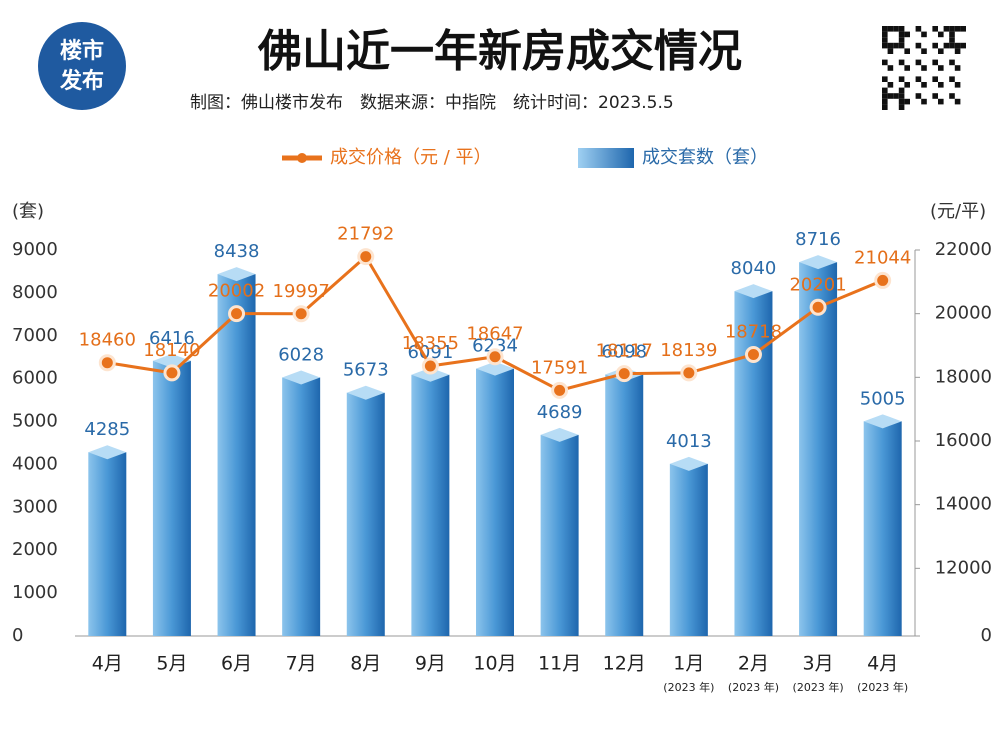 The image size is (1007, 735). What do you see at coordinates (754, 268) in the screenshot?
I see `value-label: 8040` at bounding box center [754, 268].